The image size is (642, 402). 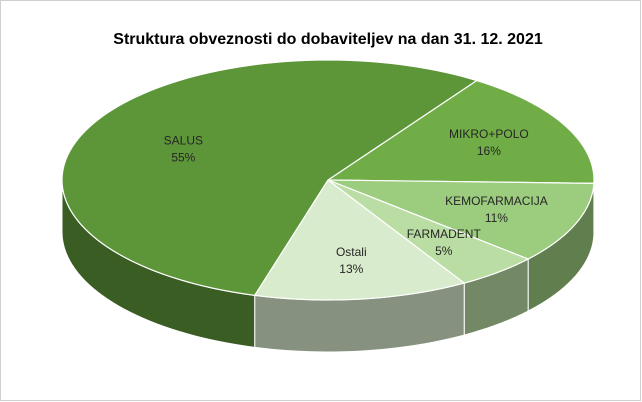 What do you see at coordinates (489, 134) in the screenshot?
I see `slice-label: MIKRO+POLO` at bounding box center [489, 134].